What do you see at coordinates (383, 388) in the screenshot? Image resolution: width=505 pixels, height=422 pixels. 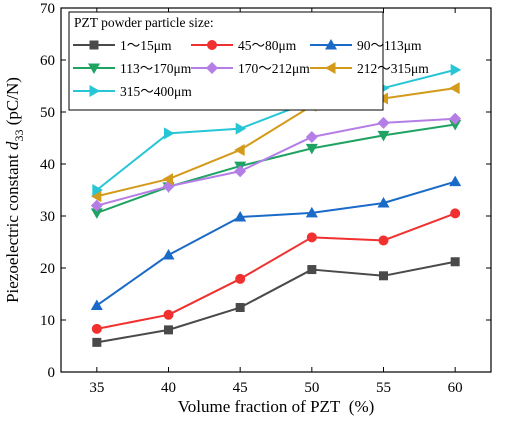 I see `x-tick-label: 55` at bounding box center [383, 388].